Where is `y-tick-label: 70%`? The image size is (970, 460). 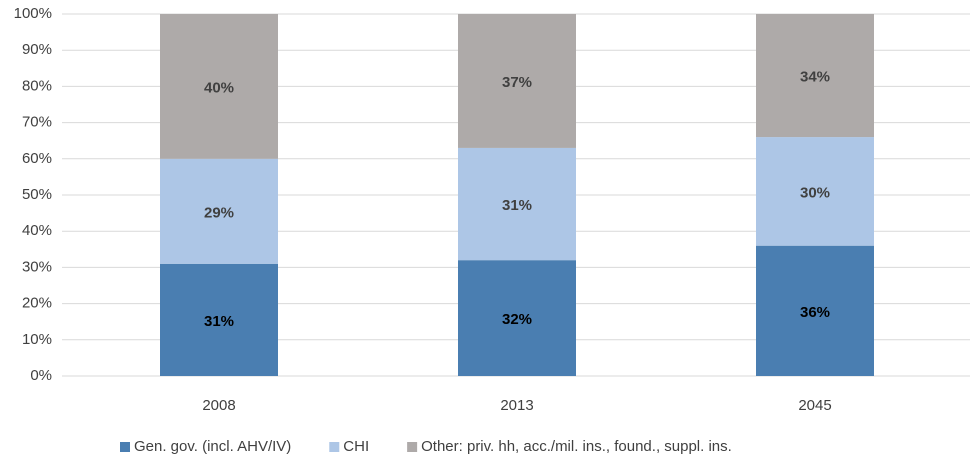
y-tick-label: 70% is located at coordinates (37, 122).